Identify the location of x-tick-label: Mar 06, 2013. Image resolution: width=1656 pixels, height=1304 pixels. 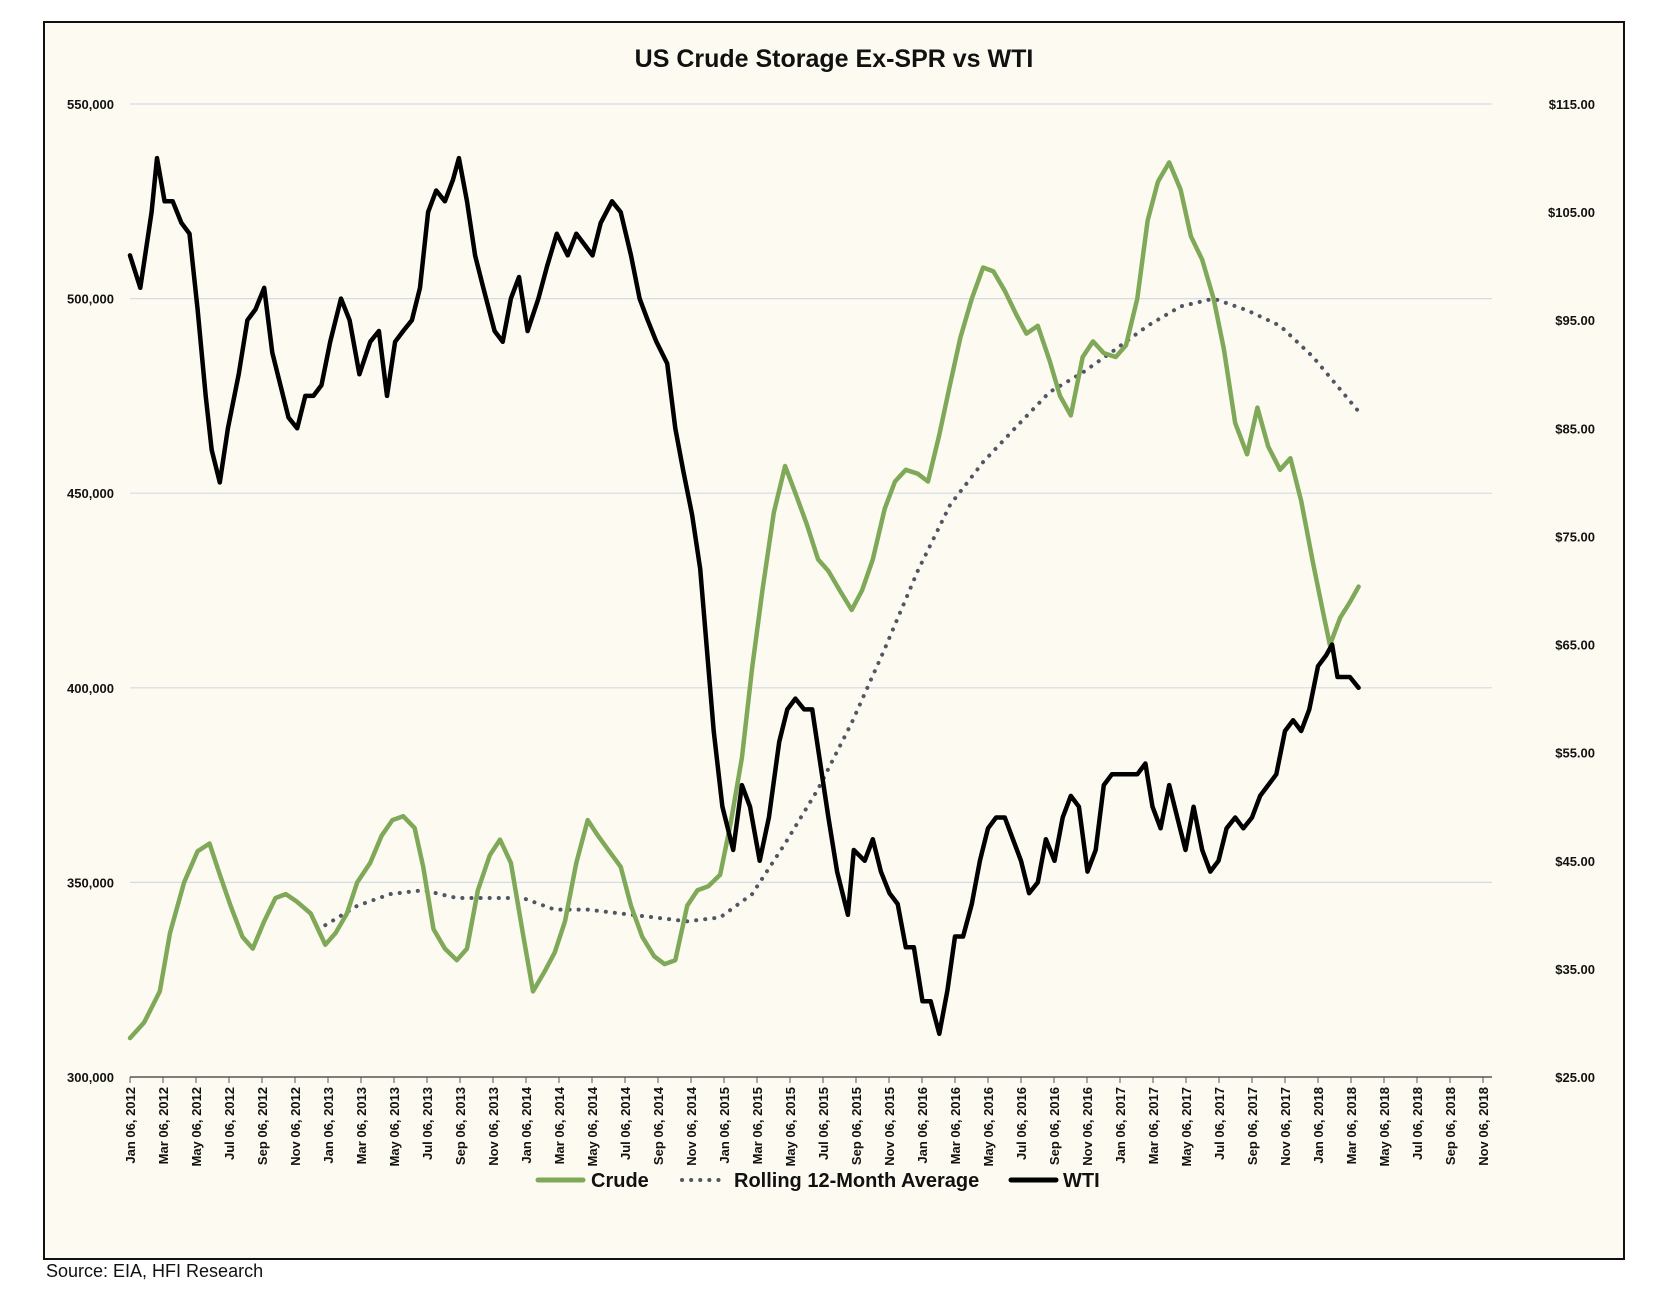
(361, 1125).